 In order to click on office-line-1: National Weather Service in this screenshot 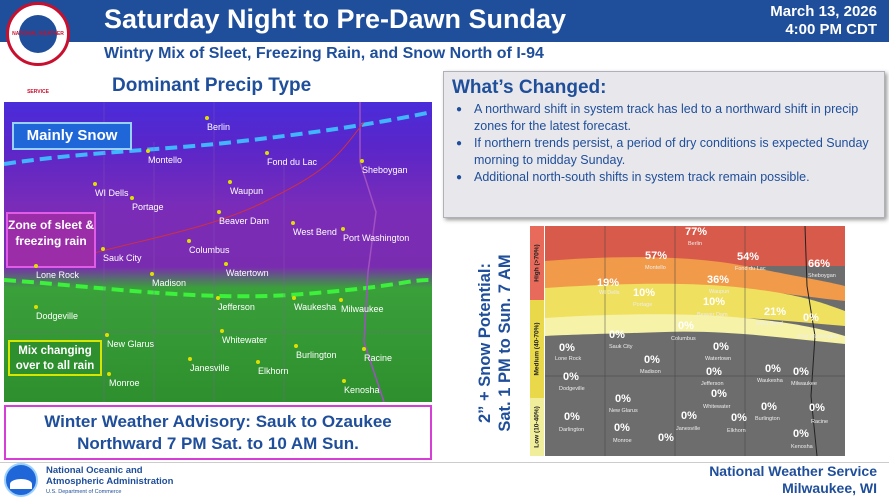, I will do `click(793, 471)`.